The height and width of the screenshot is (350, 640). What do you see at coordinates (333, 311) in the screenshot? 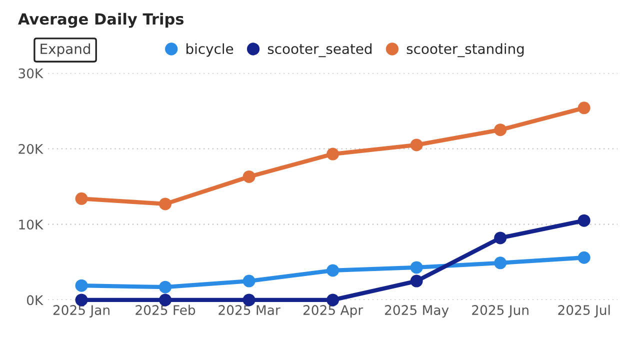
I see `x-tick-label: 2025 Apr` at bounding box center [333, 311].